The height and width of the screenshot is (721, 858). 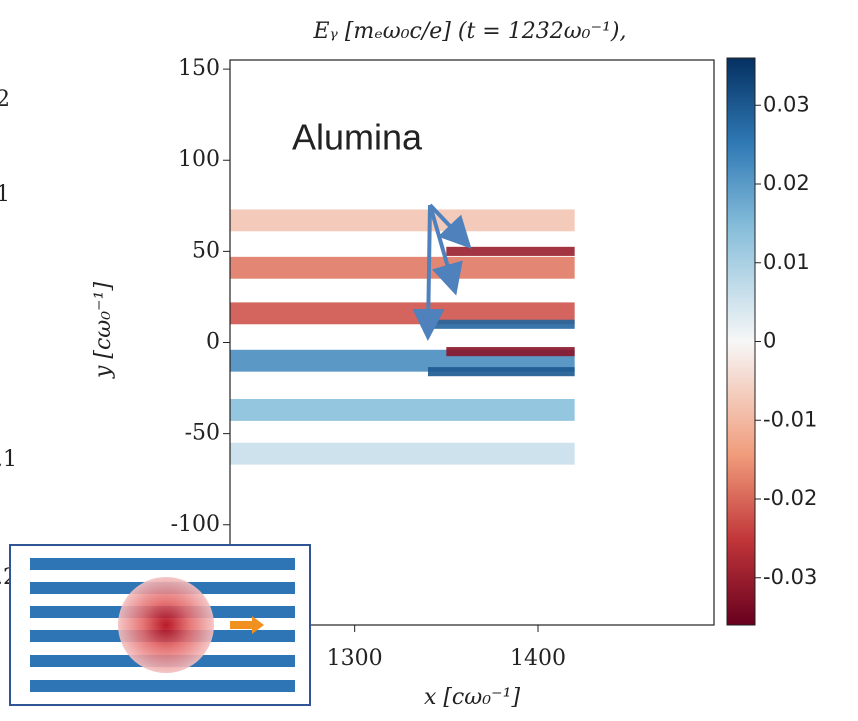 I want to click on colorbar-tick-label: -0.03, so click(x=790, y=577).